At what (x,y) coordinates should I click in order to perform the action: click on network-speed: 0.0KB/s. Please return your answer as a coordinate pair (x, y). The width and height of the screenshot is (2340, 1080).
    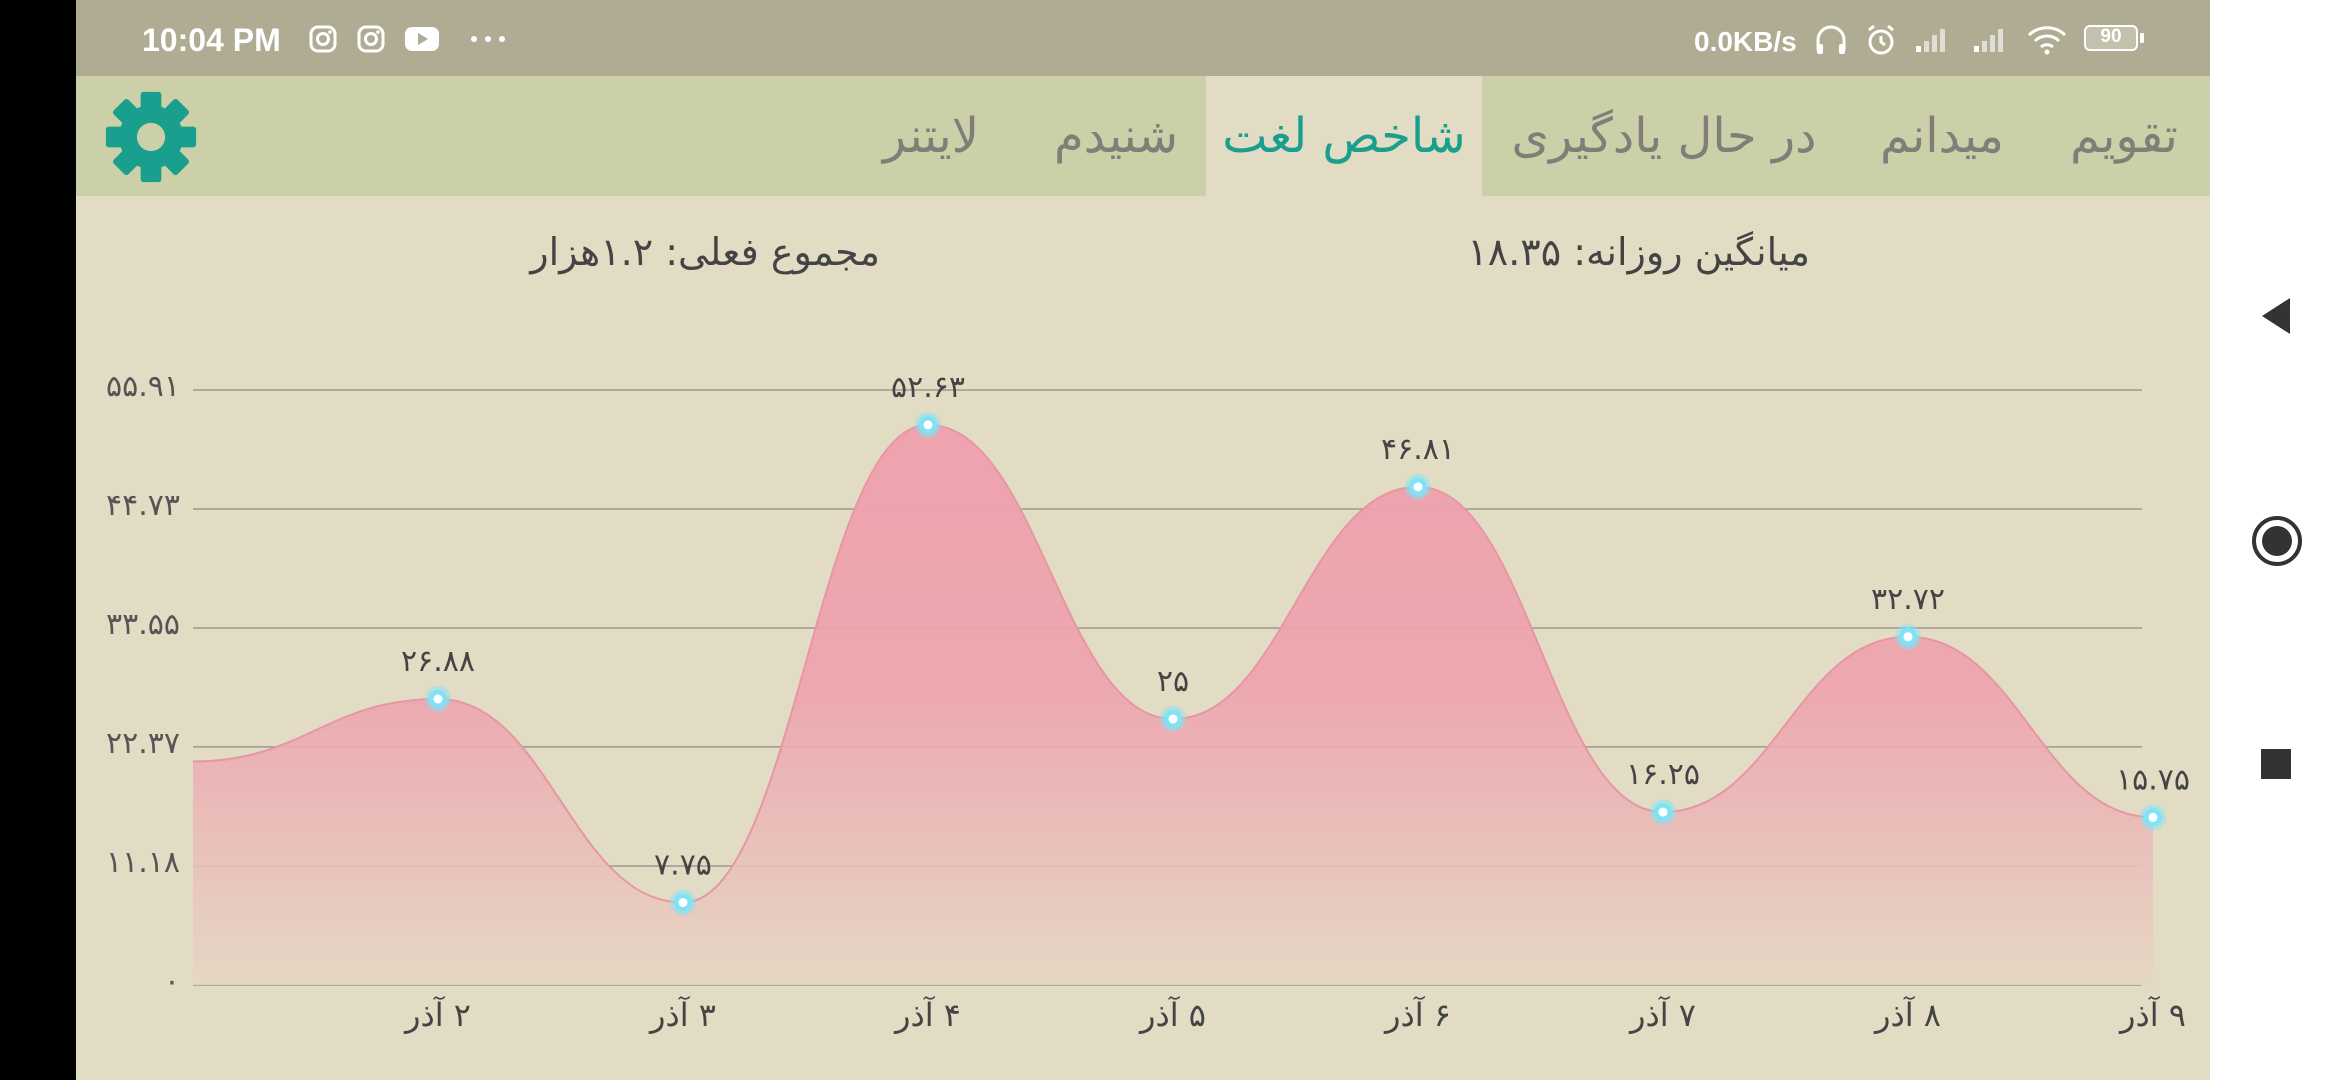
    Looking at the image, I should click on (1745, 41).